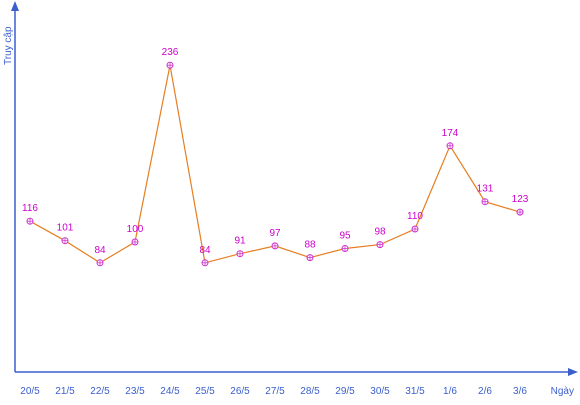 This screenshot has height=405, width=580. What do you see at coordinates (345, 236) in the screenshot?
I see `data-label: 95` at bounding box center [345, 236].